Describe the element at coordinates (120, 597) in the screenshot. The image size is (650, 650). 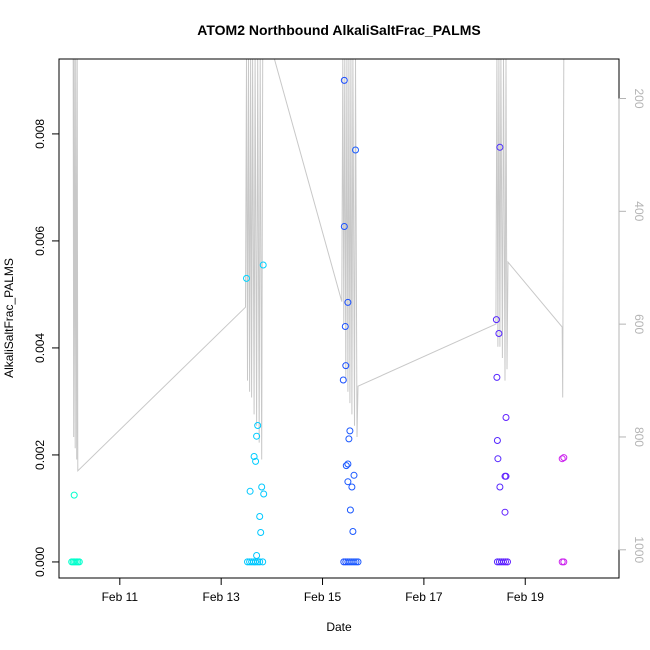
I see `x-tick-label: Feb 11` at that location.